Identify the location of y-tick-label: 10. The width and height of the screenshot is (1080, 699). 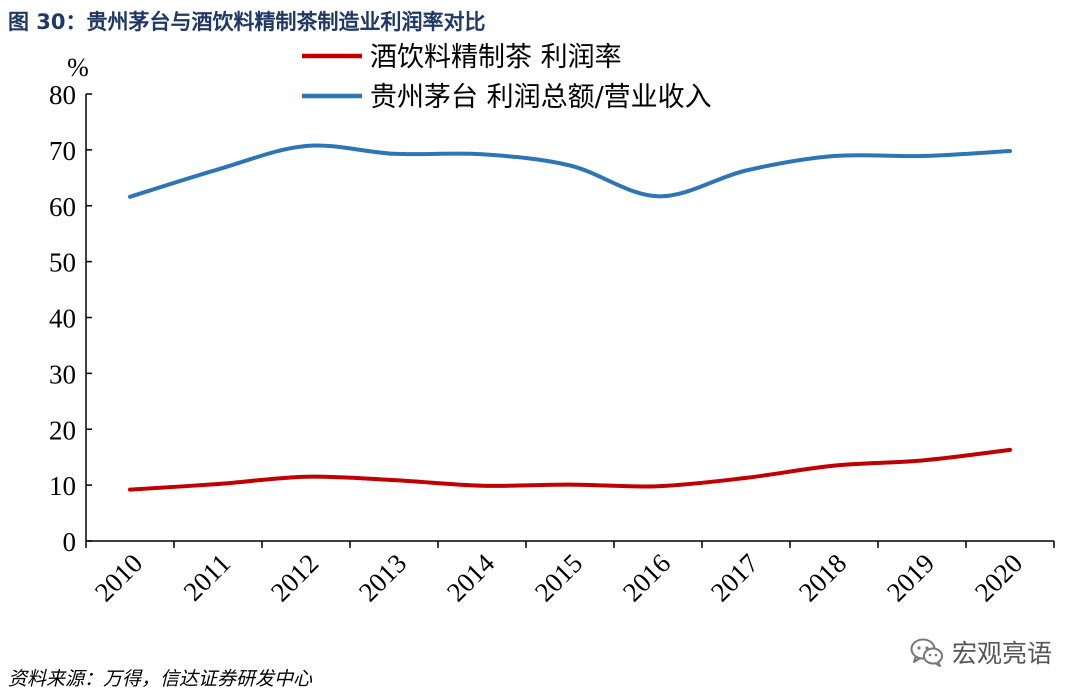
(62, 486).